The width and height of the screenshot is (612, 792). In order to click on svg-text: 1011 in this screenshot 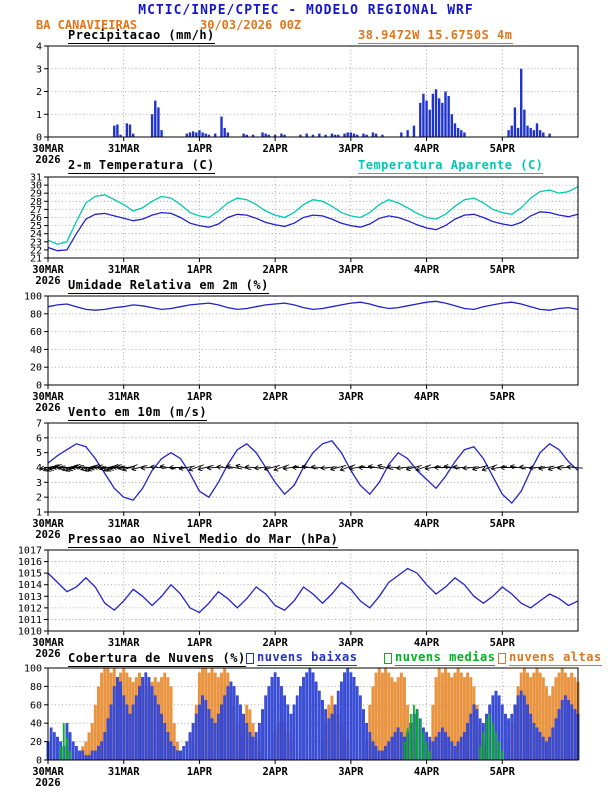, I will do `click(30, 620)`.